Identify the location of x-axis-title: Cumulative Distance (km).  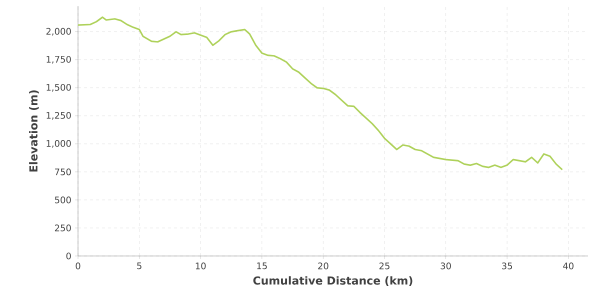
(332, 281).